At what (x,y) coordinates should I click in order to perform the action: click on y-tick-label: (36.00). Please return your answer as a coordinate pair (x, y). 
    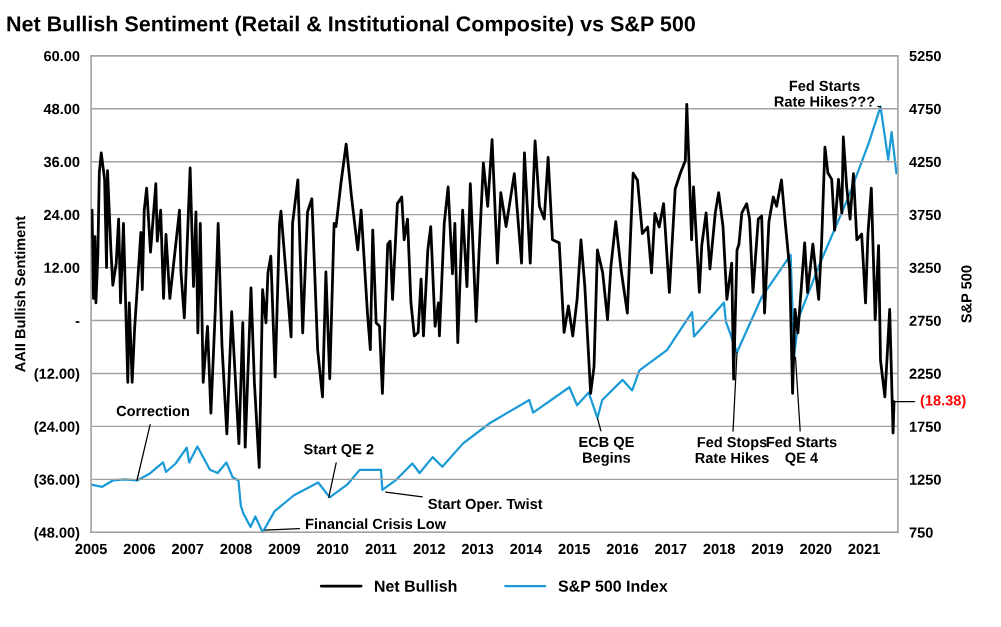
    Looking at the image, I should click on (57, 481).